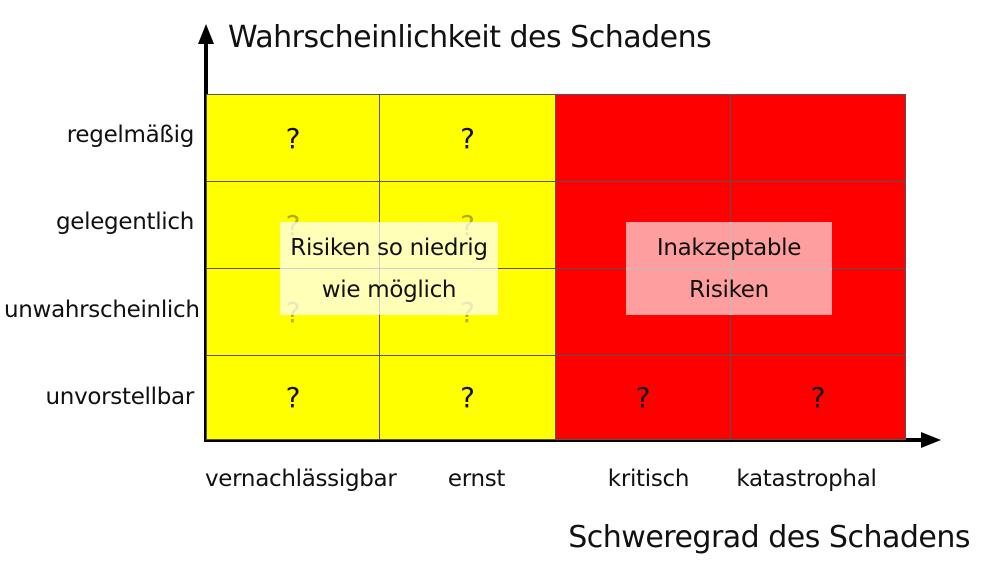  Describe the element at coordinates (818, 138) in the screenshot. I see `cell-r0-c3` at that location.